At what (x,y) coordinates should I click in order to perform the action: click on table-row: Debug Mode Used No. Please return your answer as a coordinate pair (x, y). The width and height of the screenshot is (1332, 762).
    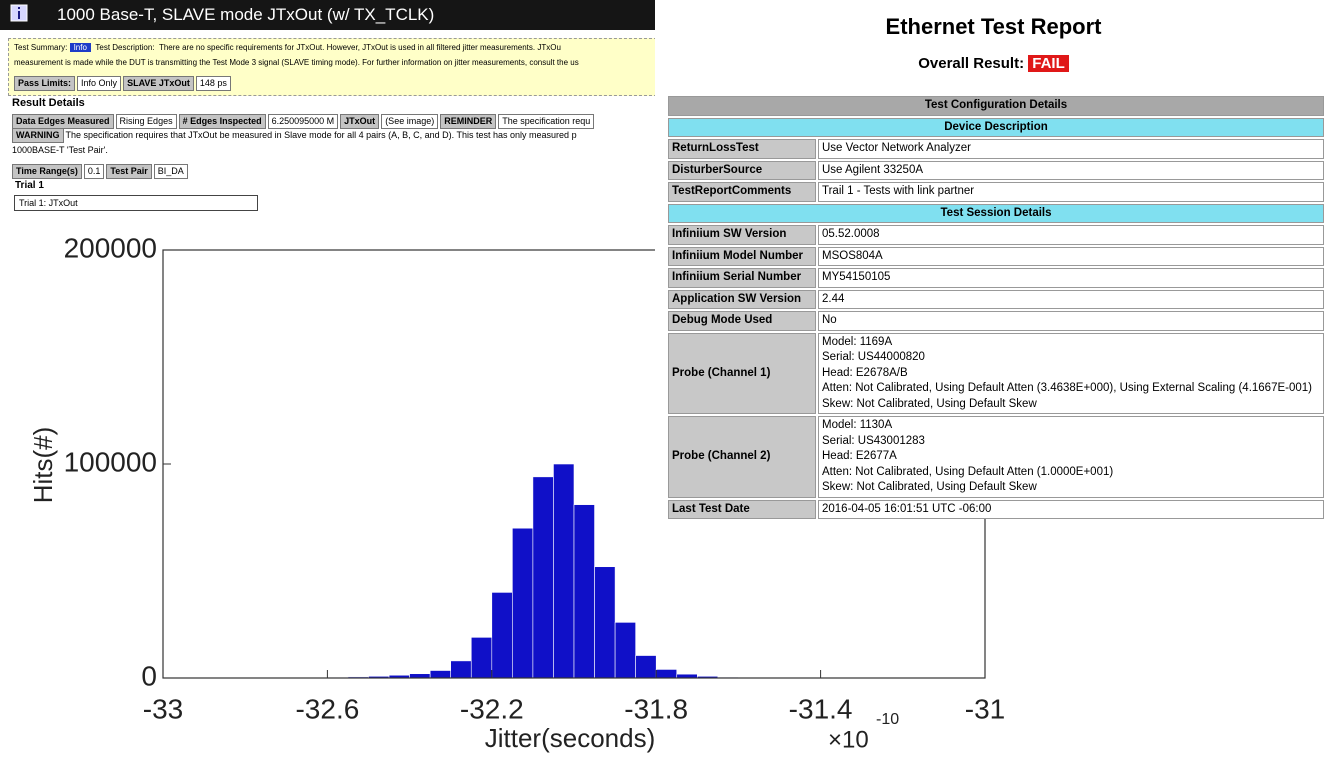
    Looking at the image, I should click on (996, 321).